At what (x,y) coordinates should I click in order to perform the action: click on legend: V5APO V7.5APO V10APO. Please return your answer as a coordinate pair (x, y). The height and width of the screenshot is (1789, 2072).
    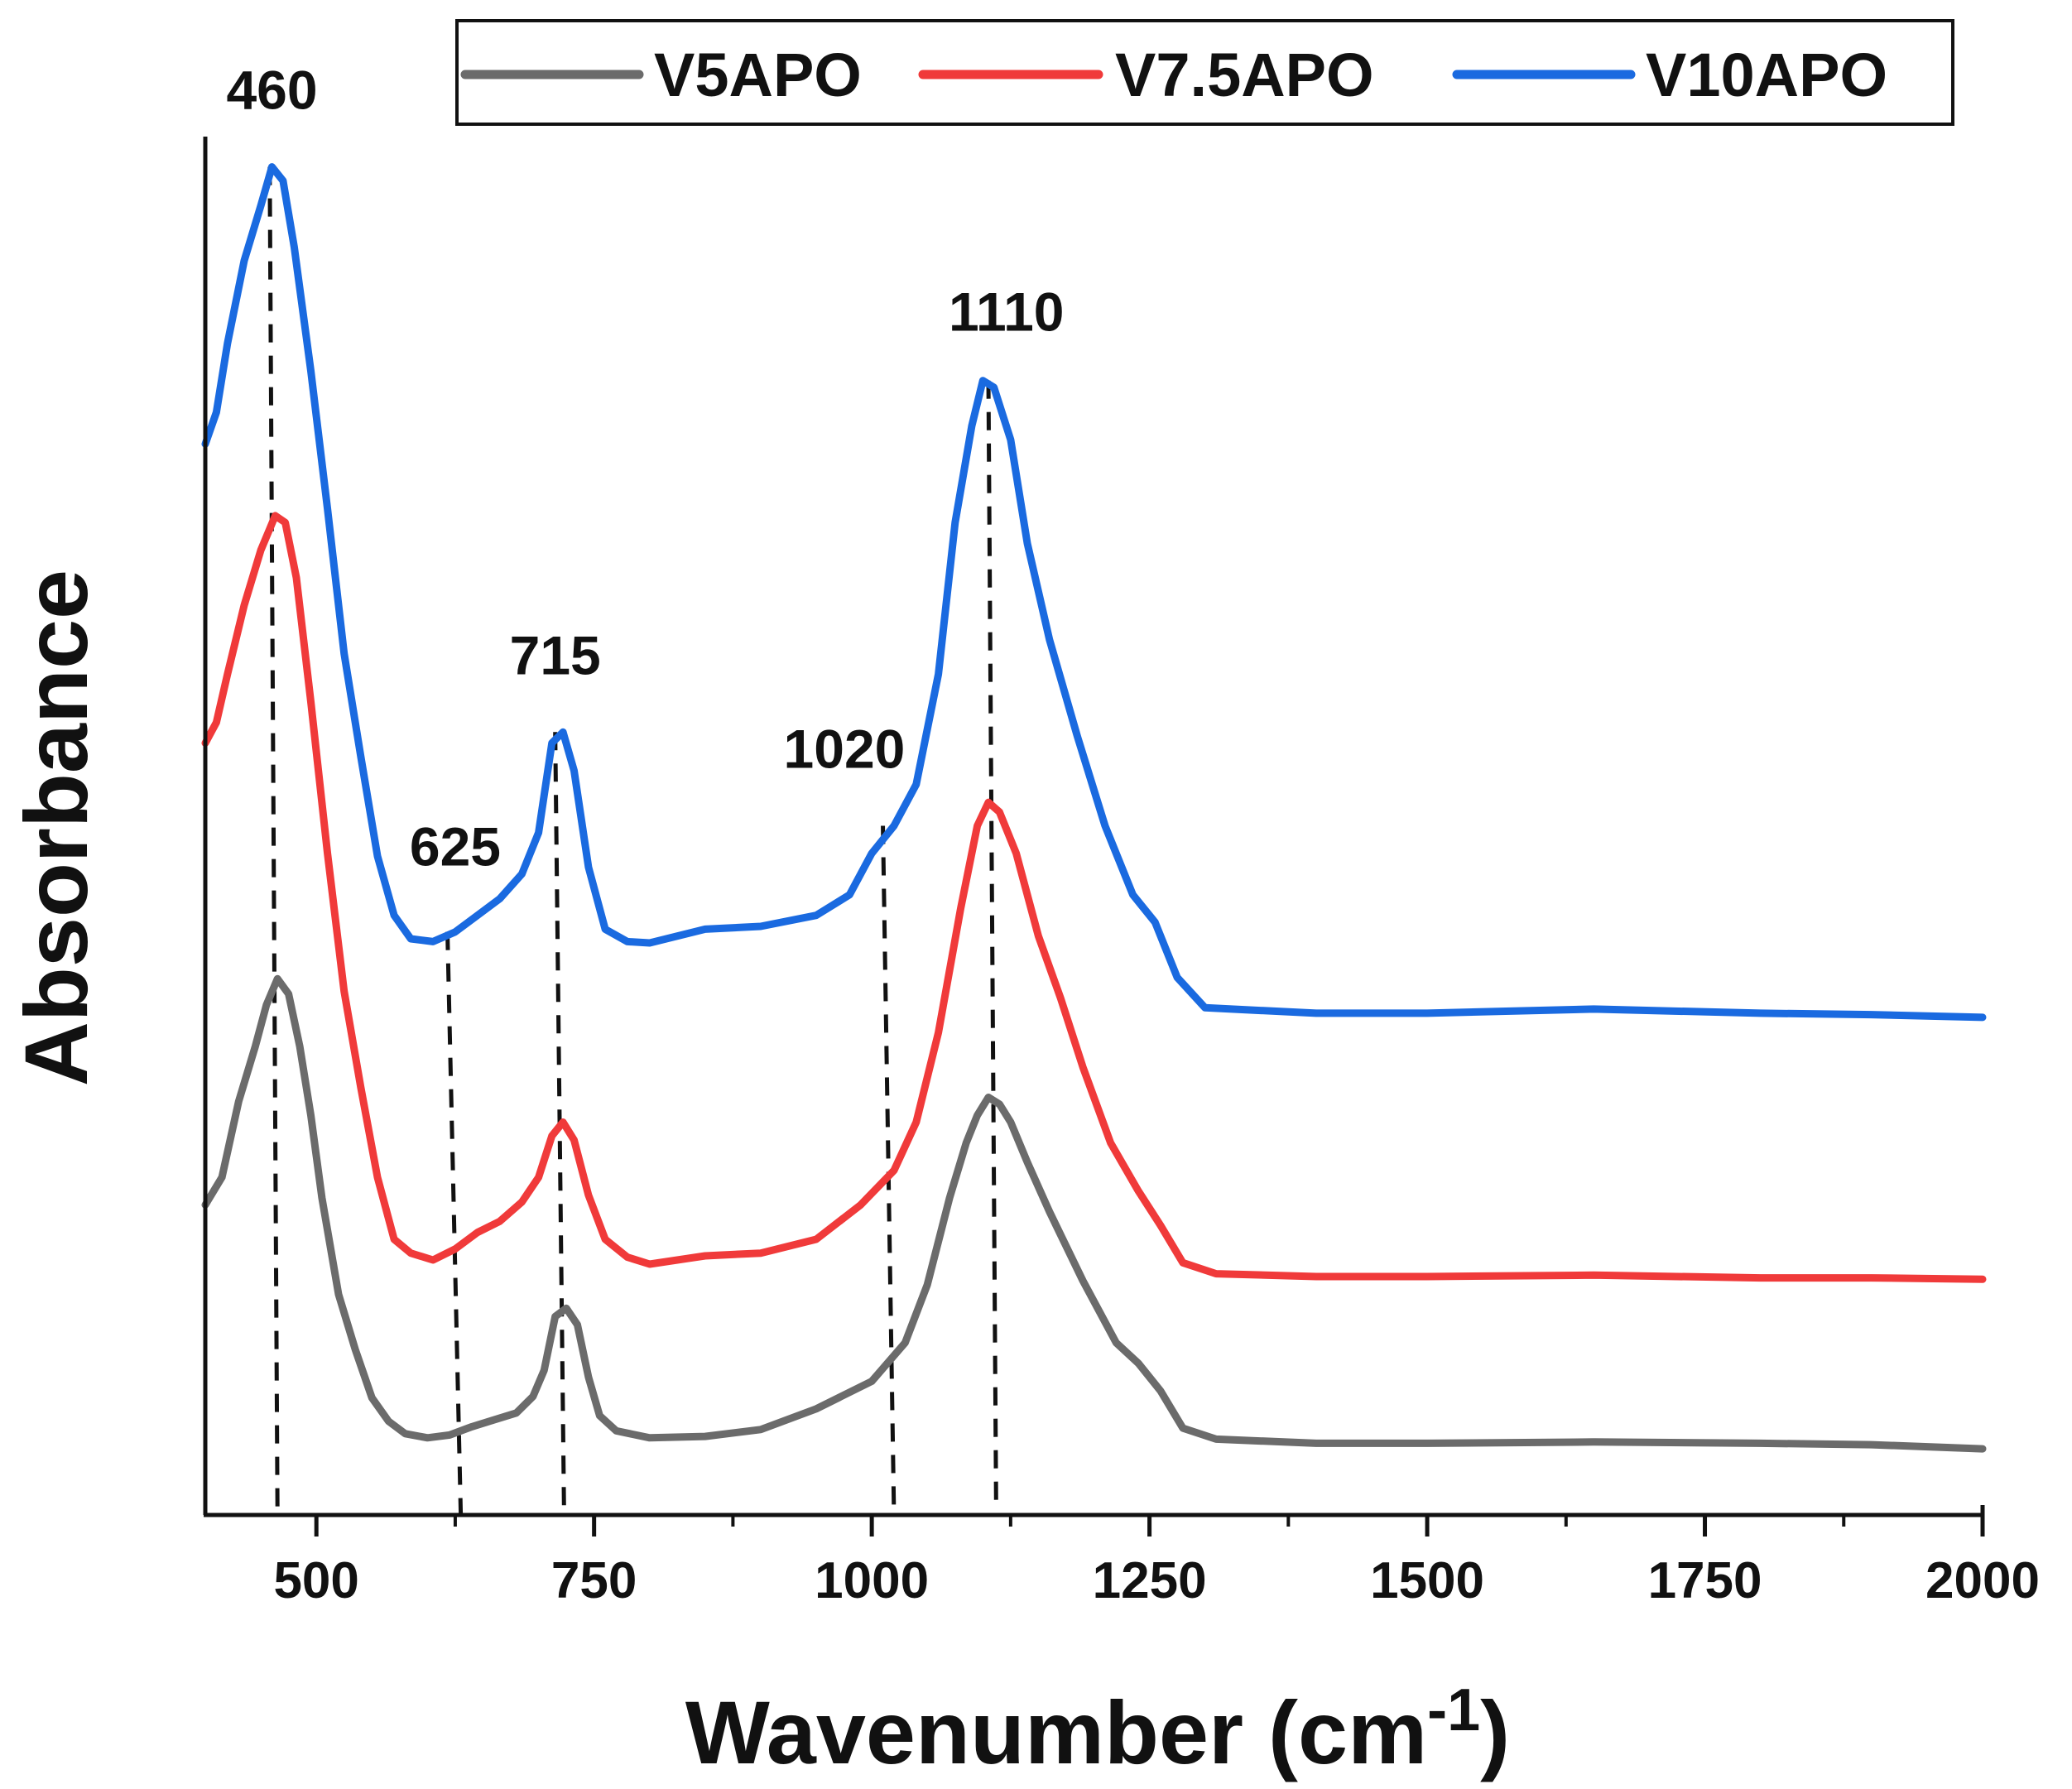
    Looking at the image, I should click on (1204, 72).